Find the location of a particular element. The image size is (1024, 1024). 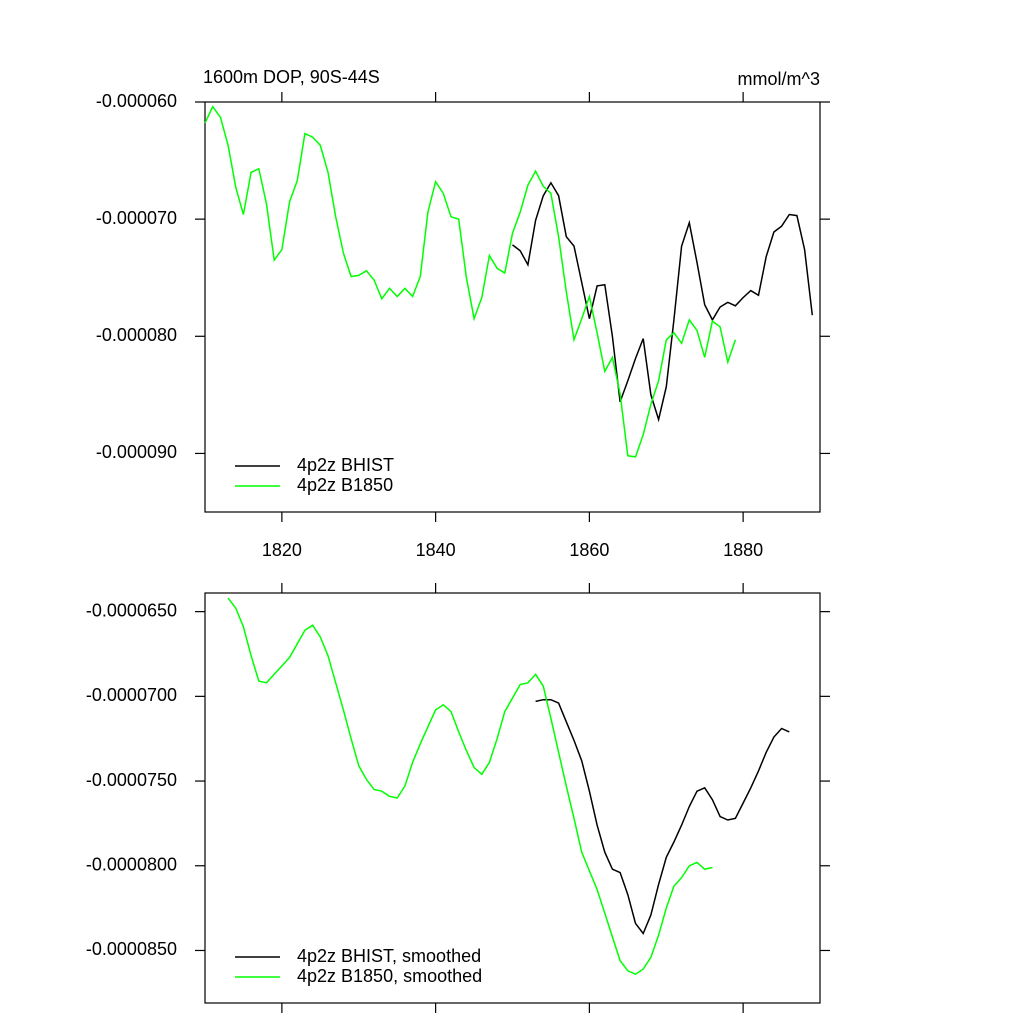

y-tick-label: -0.000070 is located at coordinates (136, 218).